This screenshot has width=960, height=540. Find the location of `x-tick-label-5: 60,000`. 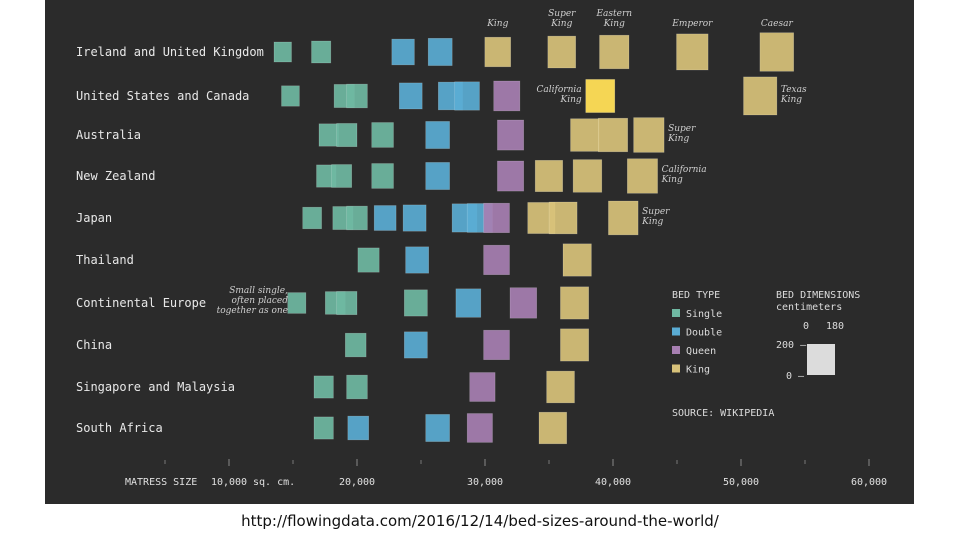

x-tick-label-5: 60,000 is located at coordinates (869, 482).